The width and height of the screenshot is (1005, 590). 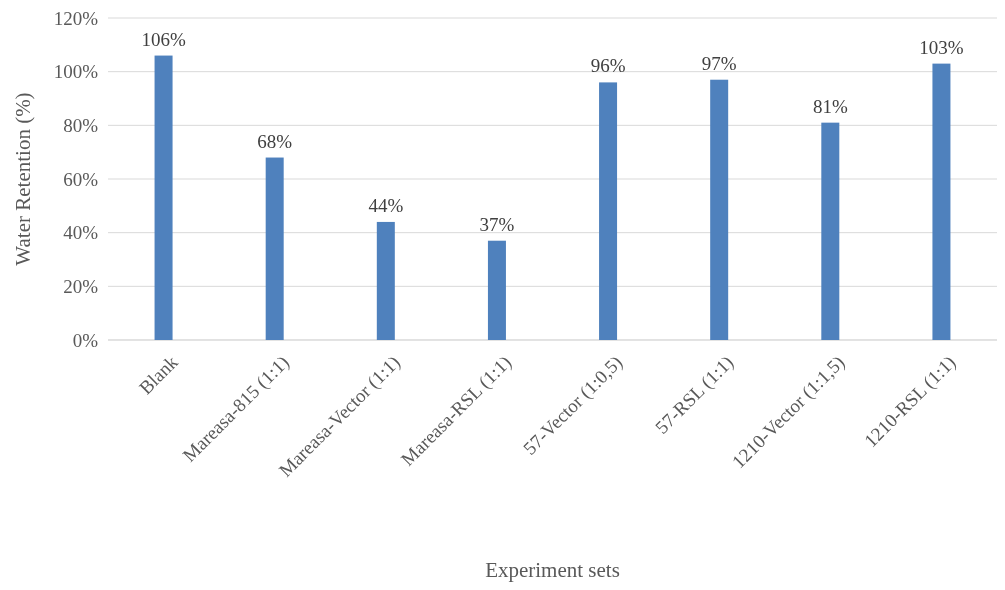 I want to click on data-label: 44%, so click(x=386, y=205).